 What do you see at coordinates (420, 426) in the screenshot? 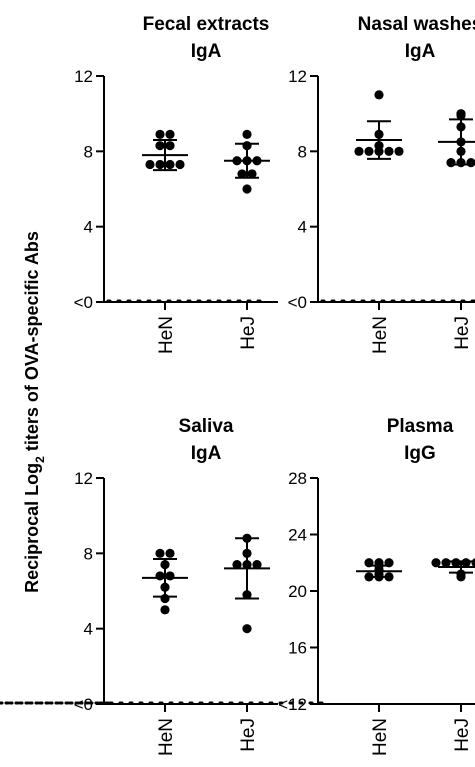
I see `panel-title-line: Plasma` at bounding box center [420, 426].